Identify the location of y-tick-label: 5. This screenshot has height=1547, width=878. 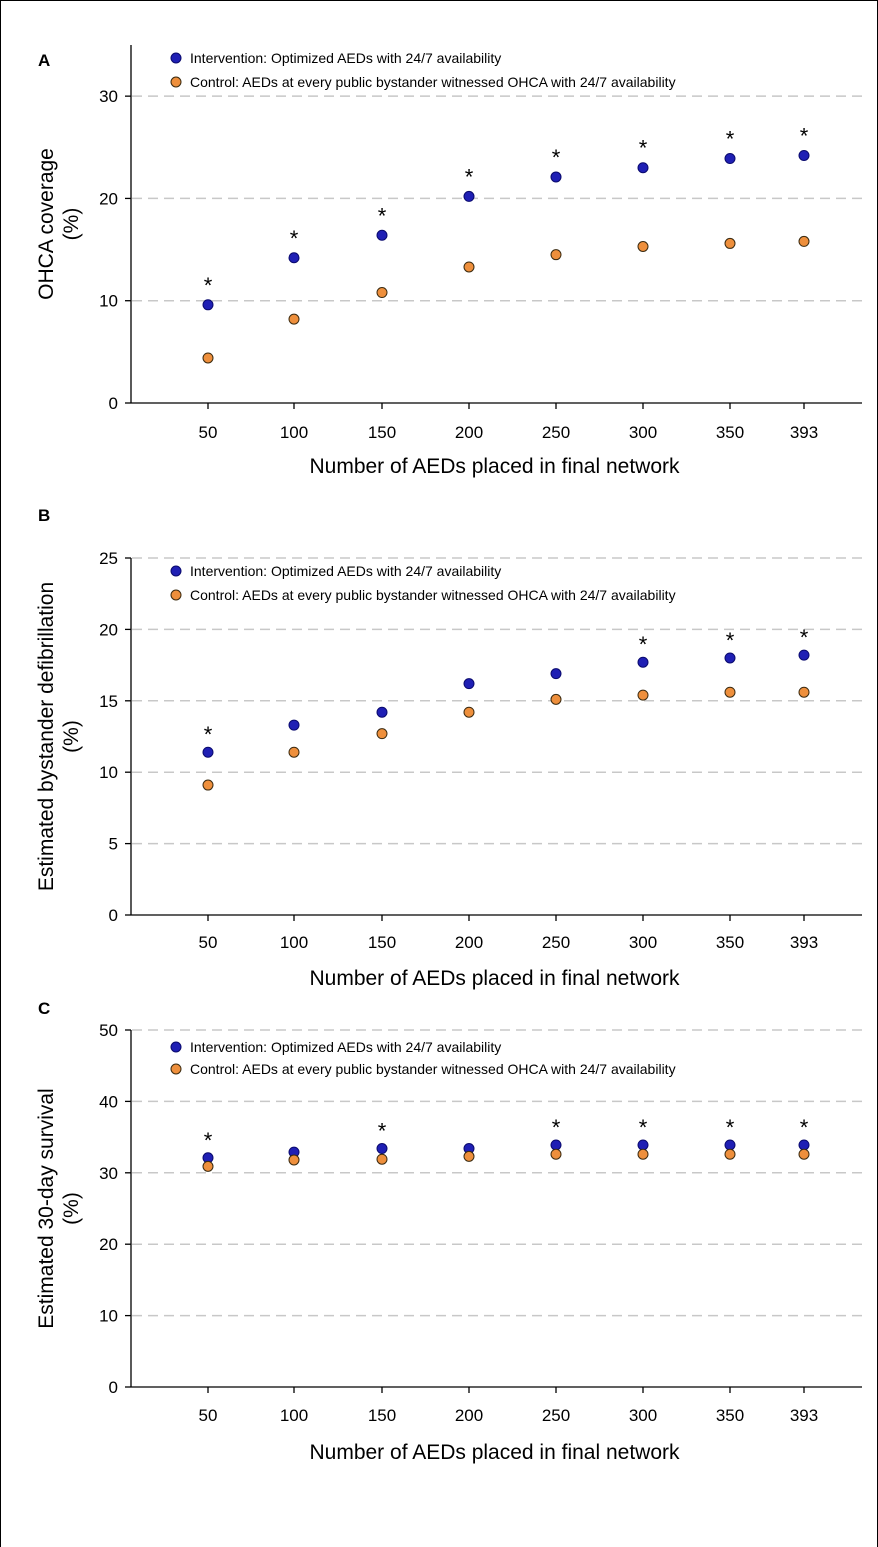
(113, 844).